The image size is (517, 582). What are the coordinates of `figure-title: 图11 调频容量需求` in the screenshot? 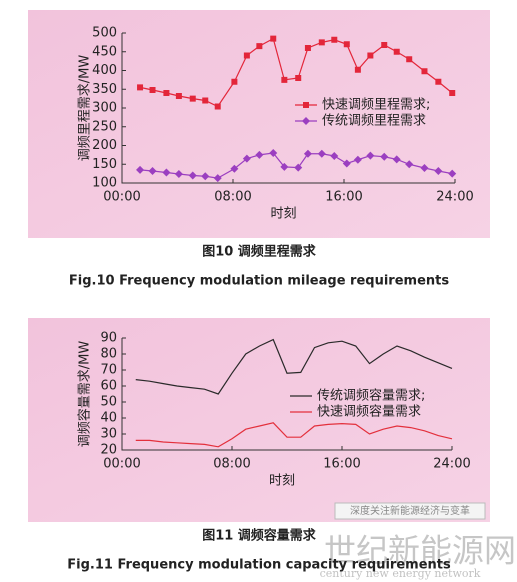 It's located at (259, 536).